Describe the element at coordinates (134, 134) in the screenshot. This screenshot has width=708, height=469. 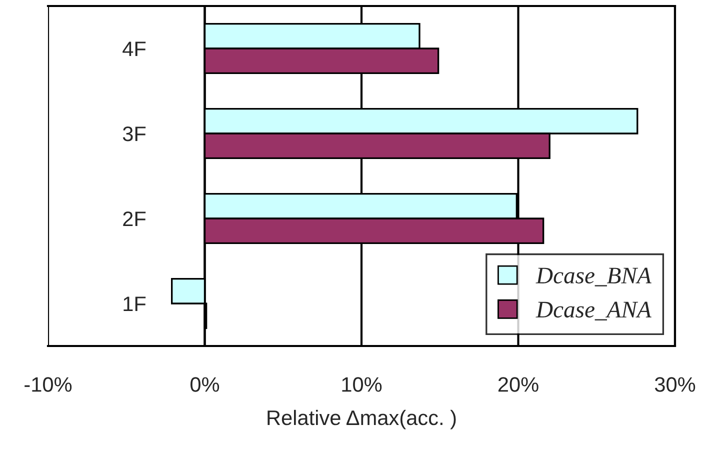
I see `y-tick-label: 3F` at that location.